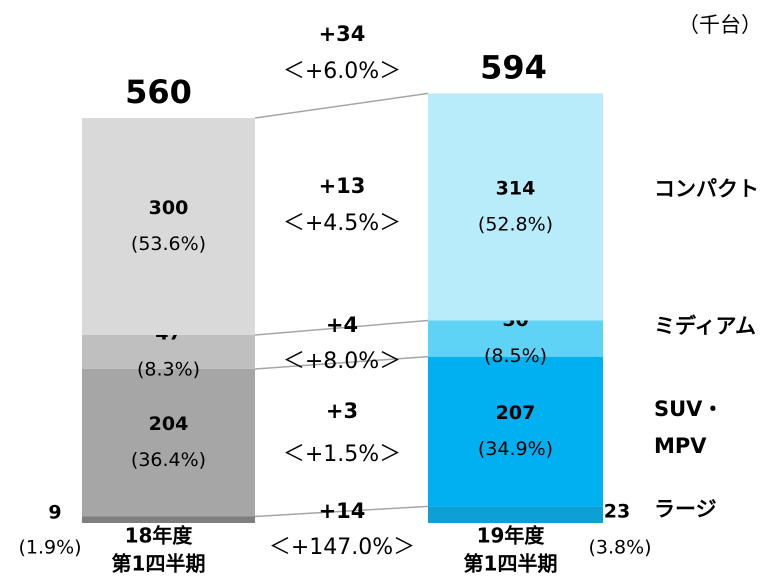 The height and width of the screenshot is (583, 782). I want to click on share-label: (52.8%), so click(515, 224).